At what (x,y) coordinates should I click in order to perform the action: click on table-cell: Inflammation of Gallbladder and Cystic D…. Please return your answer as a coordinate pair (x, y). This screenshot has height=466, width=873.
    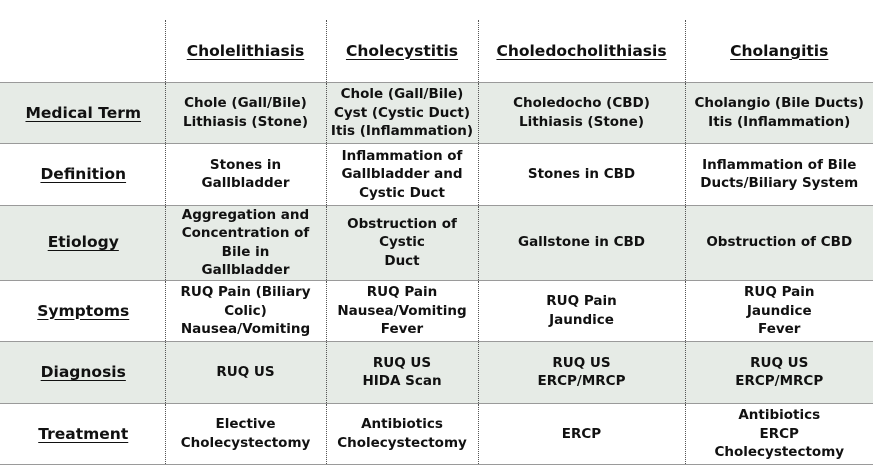
    Looking at the image, I should click on (402, 174).